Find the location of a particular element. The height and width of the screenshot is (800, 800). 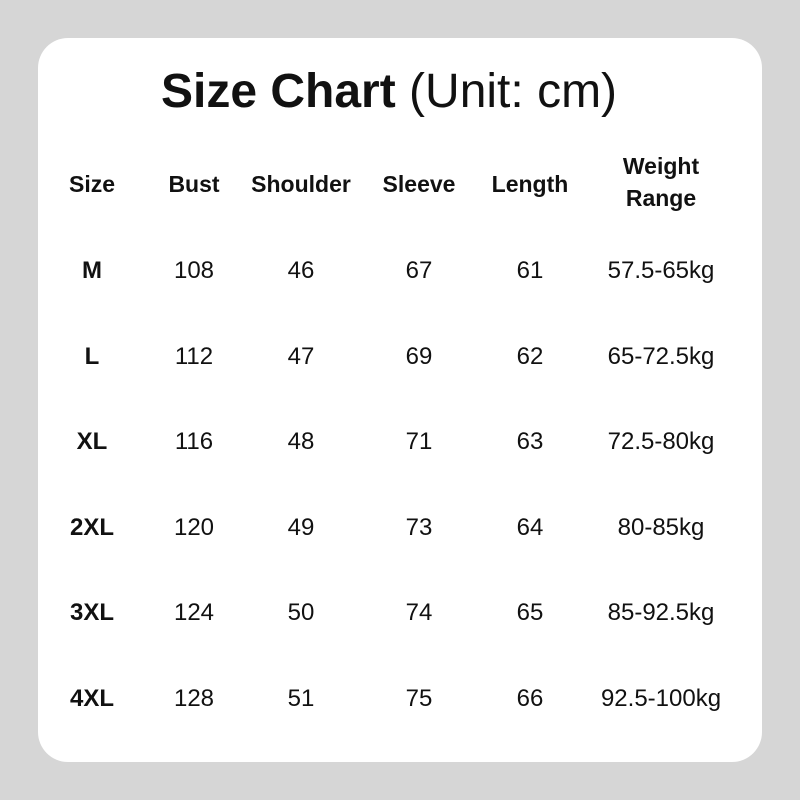

table-cell: 49 is located at coordinates (301, 527).